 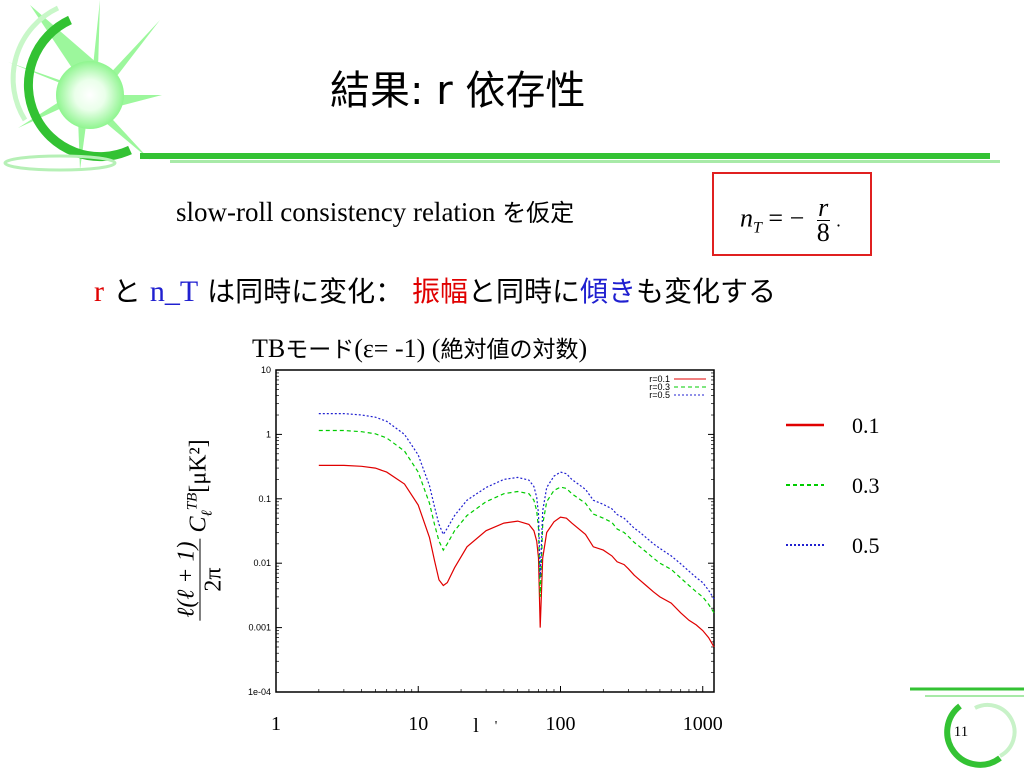 I want to click on consistency-formula-box: nT = − r 8 ., so click(x=792, y=214).